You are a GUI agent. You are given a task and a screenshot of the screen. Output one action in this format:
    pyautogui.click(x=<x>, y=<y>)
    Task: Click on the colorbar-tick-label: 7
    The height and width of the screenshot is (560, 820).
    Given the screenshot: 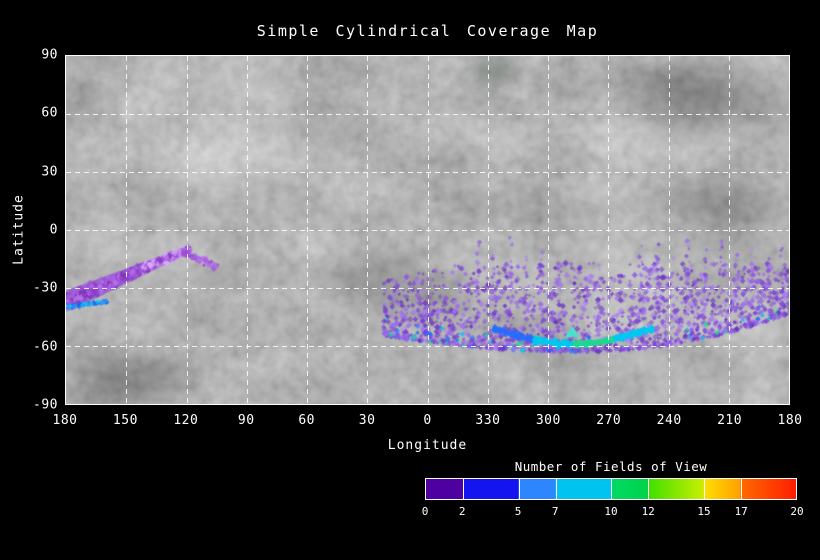 What is the action you would take?
    pyautogui.click(x=555, y=511)
    